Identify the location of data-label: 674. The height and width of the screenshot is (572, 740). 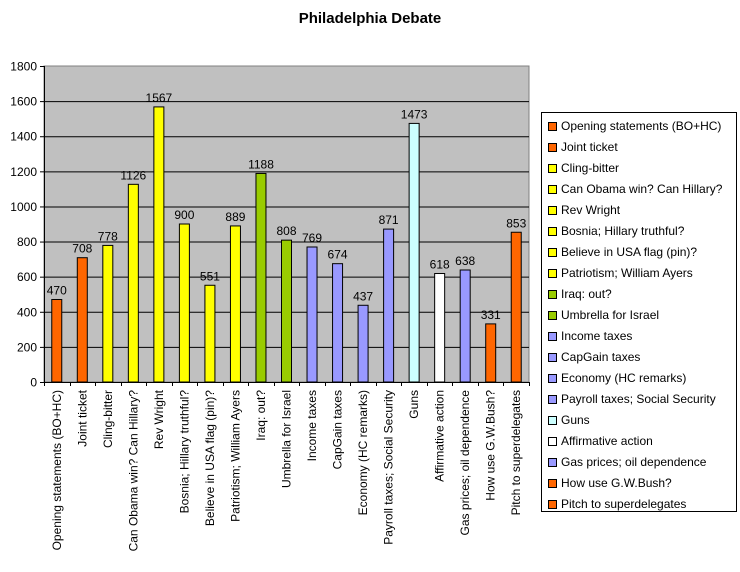
(338, 255).